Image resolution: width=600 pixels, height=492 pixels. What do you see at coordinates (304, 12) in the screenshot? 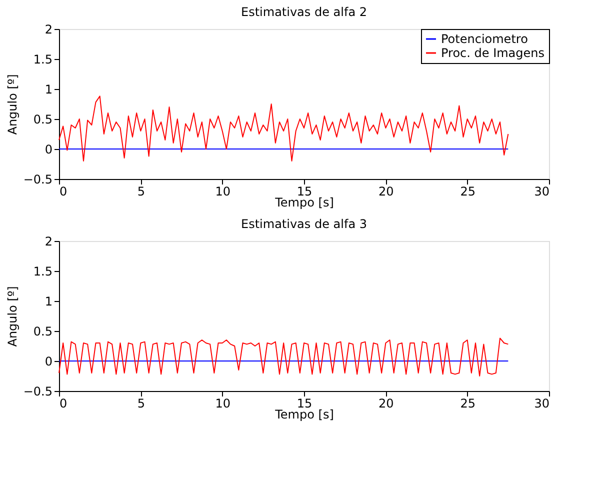
I see `chart-title: Estimativas de alfa 2` at bounding box center [304, 12].